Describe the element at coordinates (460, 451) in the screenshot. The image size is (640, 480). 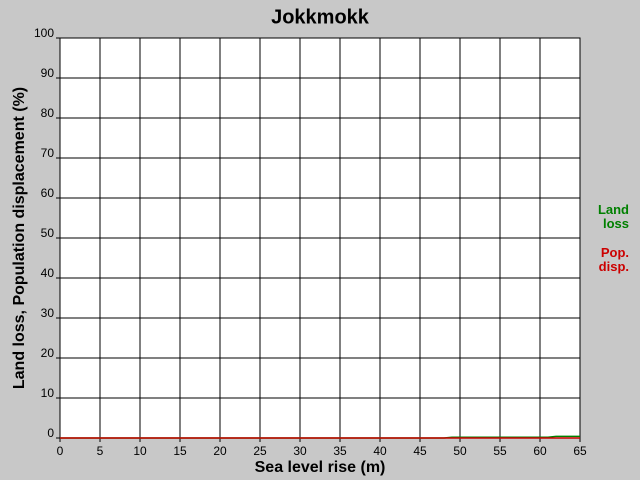
I see `x-tick-label: 50` at that location.